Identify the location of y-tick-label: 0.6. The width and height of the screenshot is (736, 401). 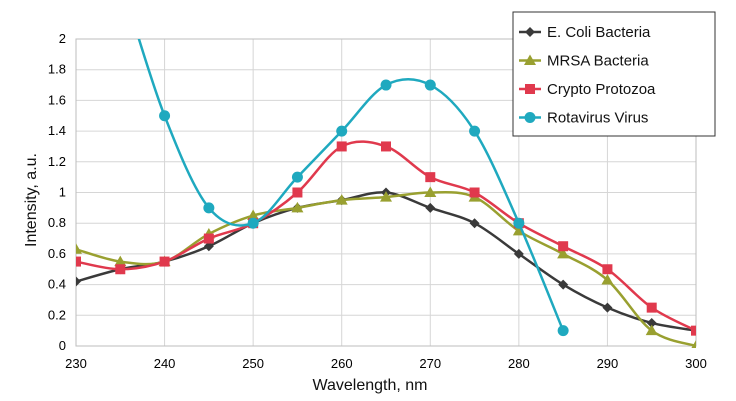
(57, 253).